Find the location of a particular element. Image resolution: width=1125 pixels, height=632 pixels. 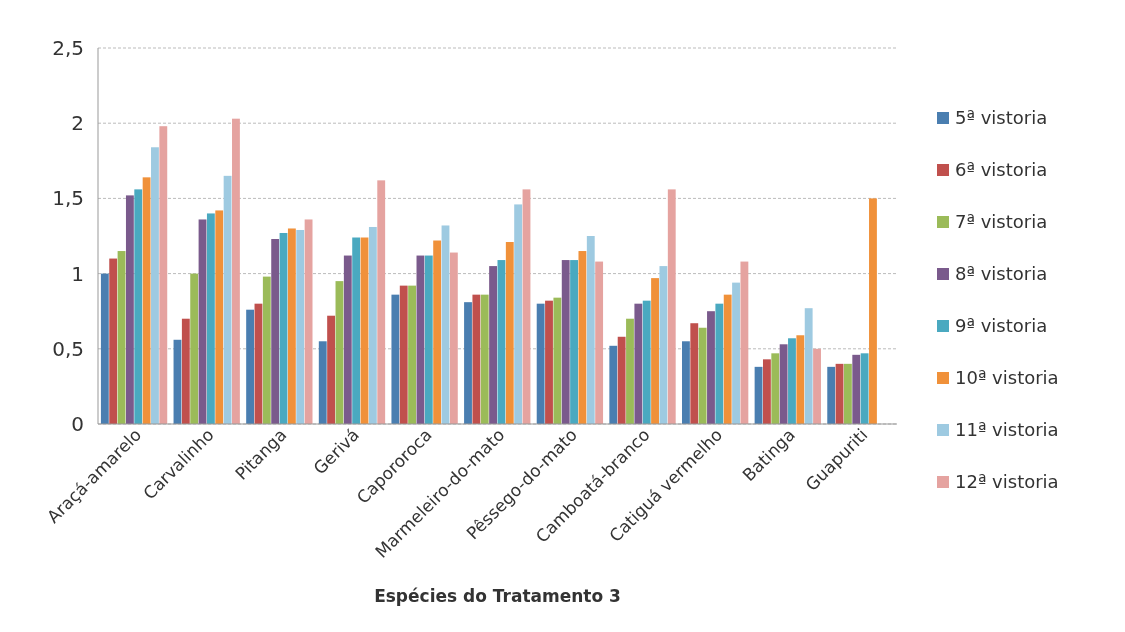

legend-label: 9ª vistoria is located at coordinates (1001, 326).